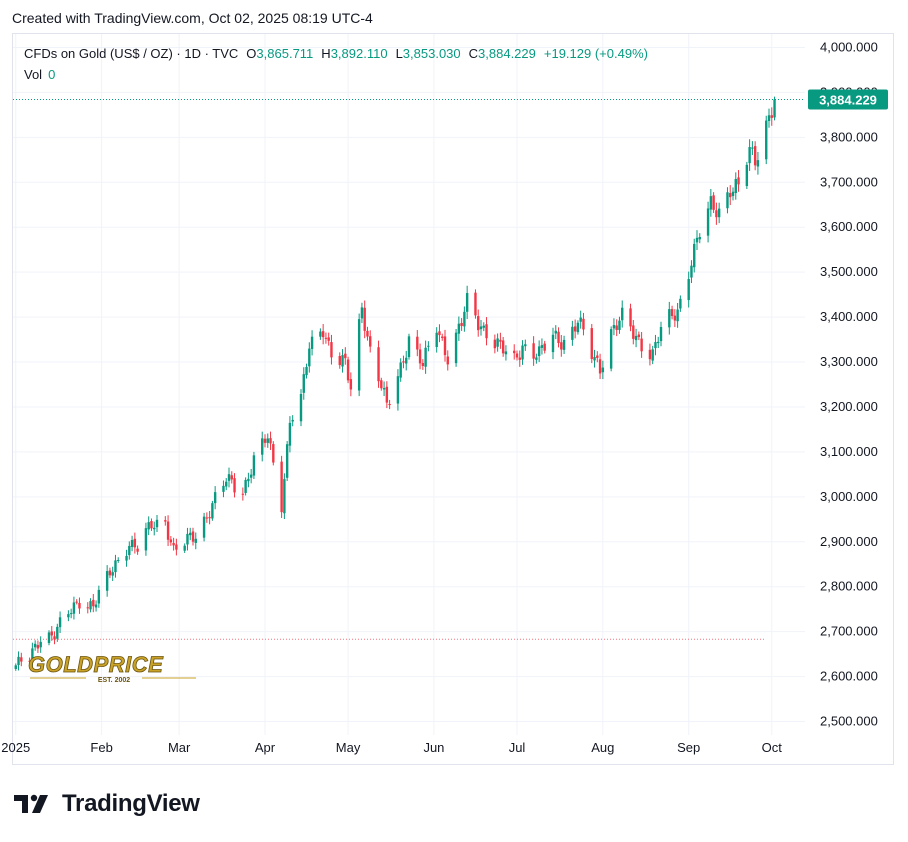 This screenshot has height=842, width=908. What do you see at coordinates (33, 74) in the screenshot?
I see `vol-label: Vol` at bounding box center [33, 74].